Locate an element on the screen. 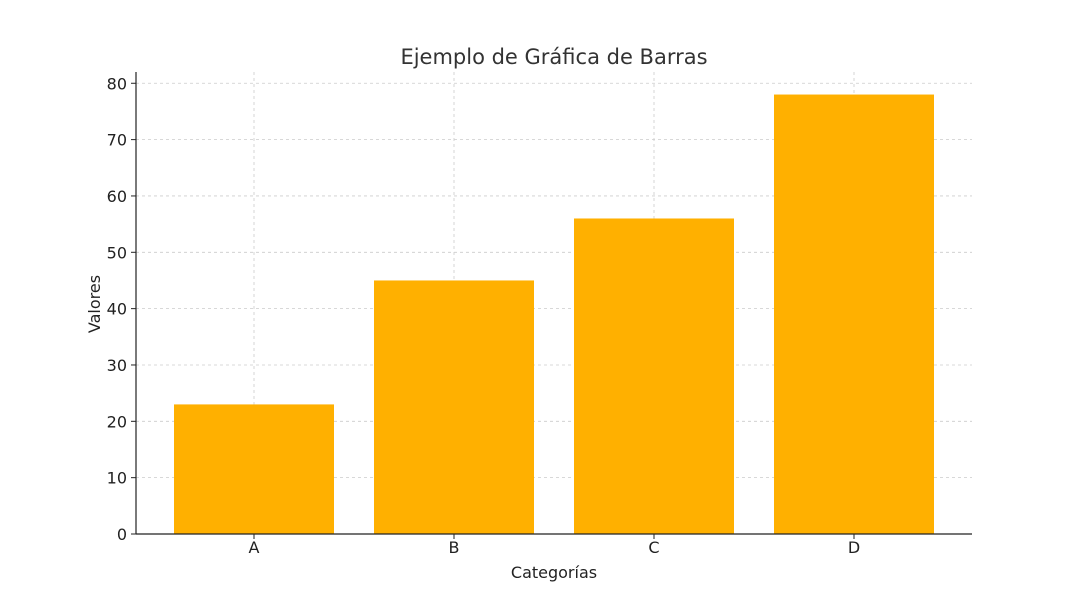 The width and height of the screenshot is (1080, 600). x-tick-labels: A B C D is located at coordinates (554, 545).